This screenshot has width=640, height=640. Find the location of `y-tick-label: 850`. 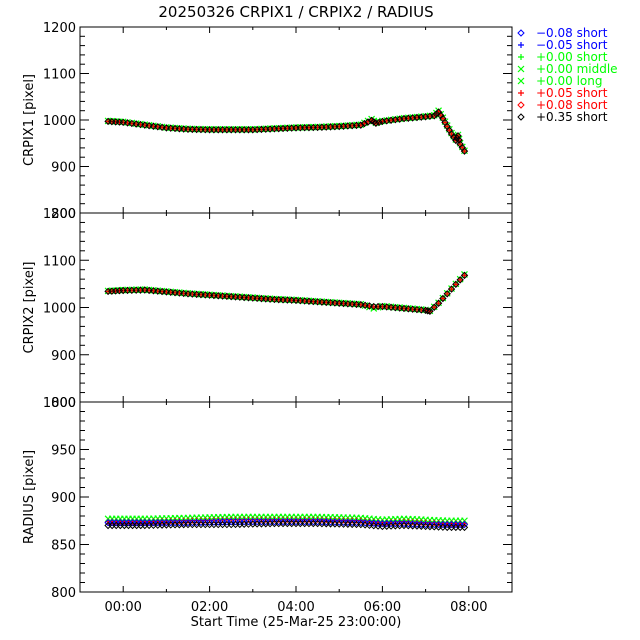

y-tick-label: 850 is located at coordinates (63, 546).